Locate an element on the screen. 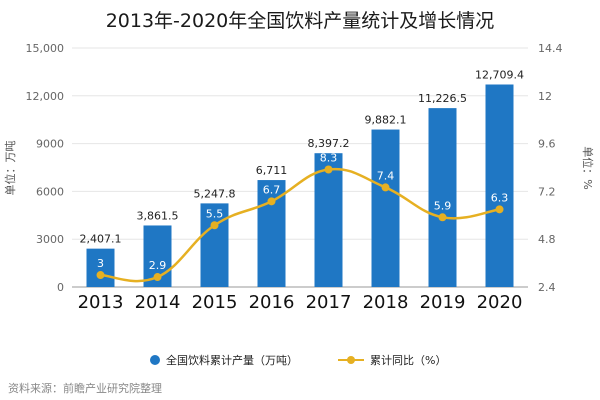  growth-value-label: 2.9 is located at coordinates (158, 265).